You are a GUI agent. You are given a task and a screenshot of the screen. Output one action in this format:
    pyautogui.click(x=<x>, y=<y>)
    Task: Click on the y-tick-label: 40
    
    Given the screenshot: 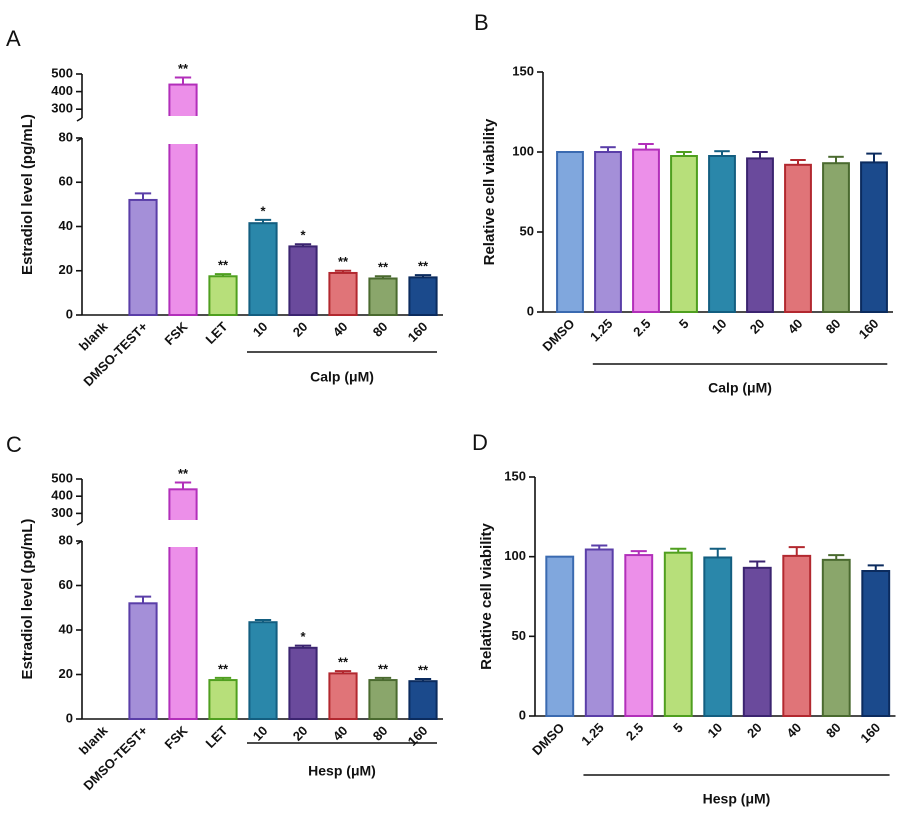 What is the action you would take?
    pyautogui.click(x=66, y=628)
    